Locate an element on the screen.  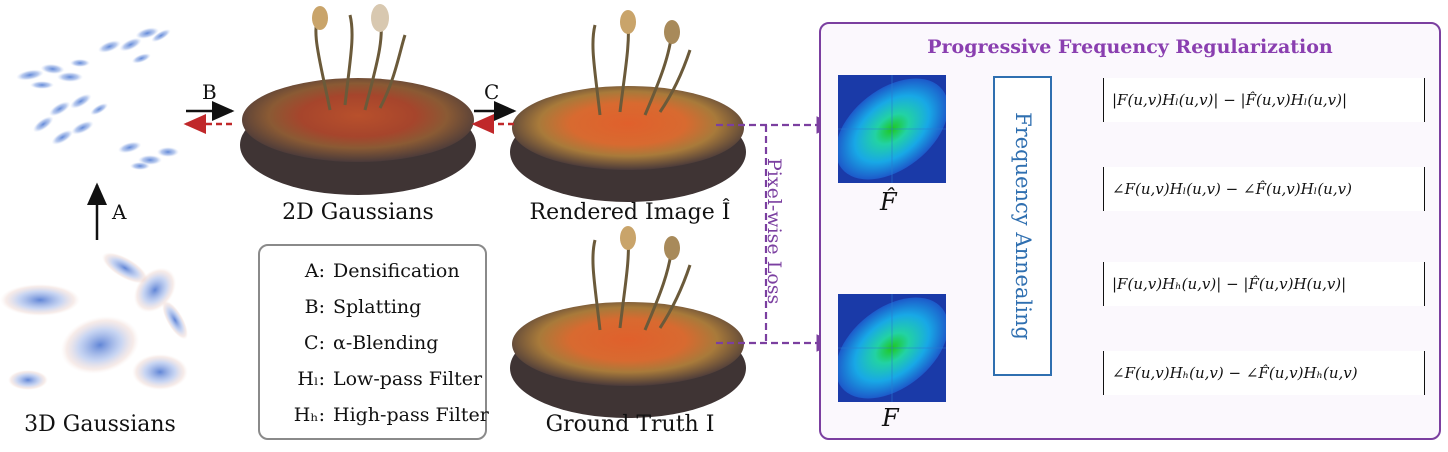
formula-high-magnitude: |F(u,v)Hₕ(u,v)| − |F̂(u,v)H(u,v)| is located at coordinates (1264, 284).